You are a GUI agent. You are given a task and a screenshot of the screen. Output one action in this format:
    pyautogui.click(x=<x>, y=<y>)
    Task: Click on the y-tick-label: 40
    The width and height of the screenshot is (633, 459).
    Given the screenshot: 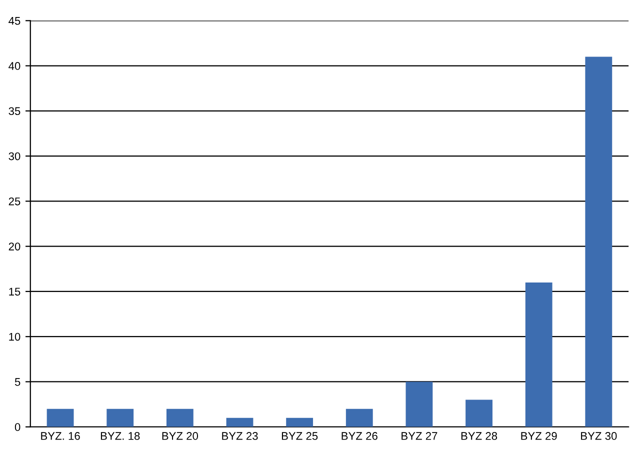 What is the action you would take?
    pyautogui.click(x=14, y=66)
    